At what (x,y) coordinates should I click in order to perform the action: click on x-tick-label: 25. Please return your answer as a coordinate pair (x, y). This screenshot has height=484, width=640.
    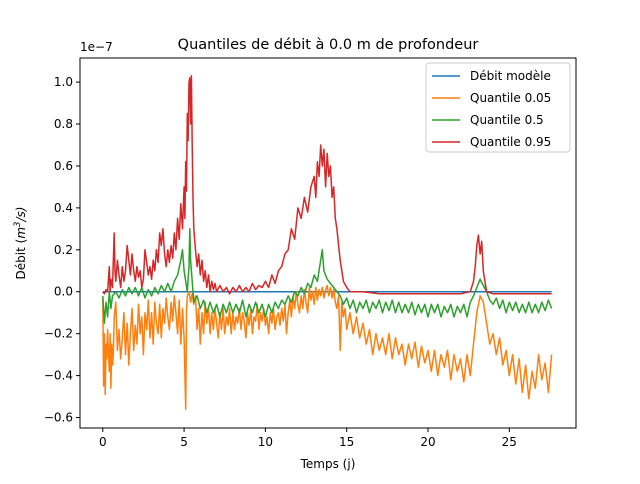
    Looking at the image, I should click on (509, 442).